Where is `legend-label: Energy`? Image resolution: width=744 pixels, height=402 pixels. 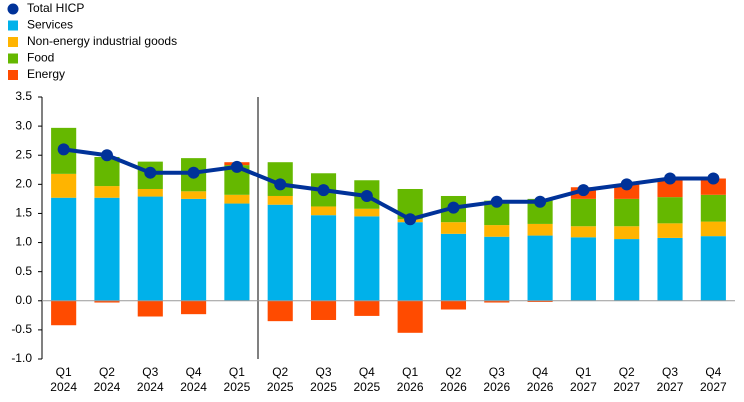
legend-label: Energy is located at coordinates (46, 74).